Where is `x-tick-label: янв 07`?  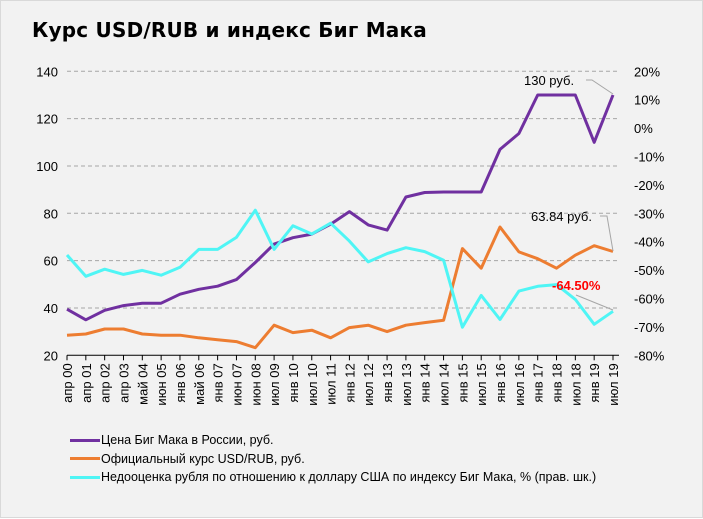 x-tick-label: янв 07 is located at coordinates (218, 382).